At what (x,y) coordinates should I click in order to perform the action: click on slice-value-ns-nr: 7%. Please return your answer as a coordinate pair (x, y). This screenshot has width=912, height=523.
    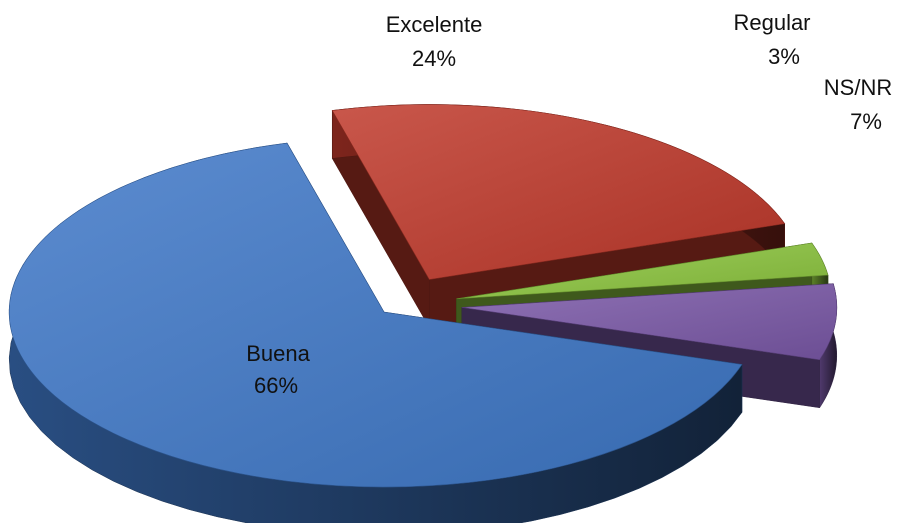
    Looking at the image, I should click on (866, 121).